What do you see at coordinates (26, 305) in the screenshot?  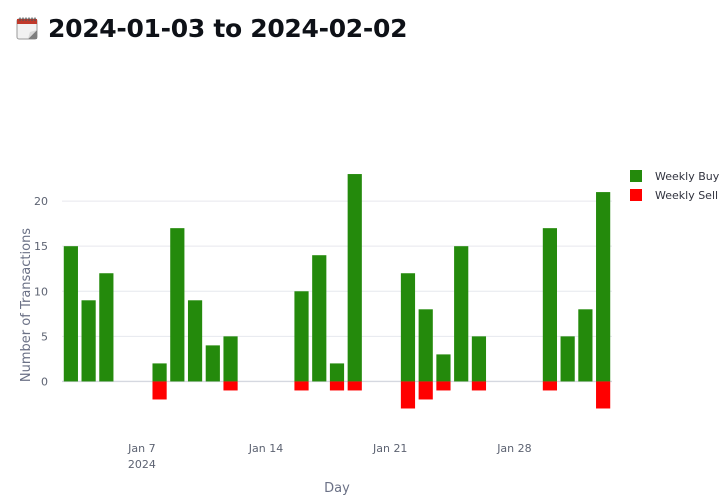 I see `y-axis-title: Number of Transactions` at bounding box center [26, 305].